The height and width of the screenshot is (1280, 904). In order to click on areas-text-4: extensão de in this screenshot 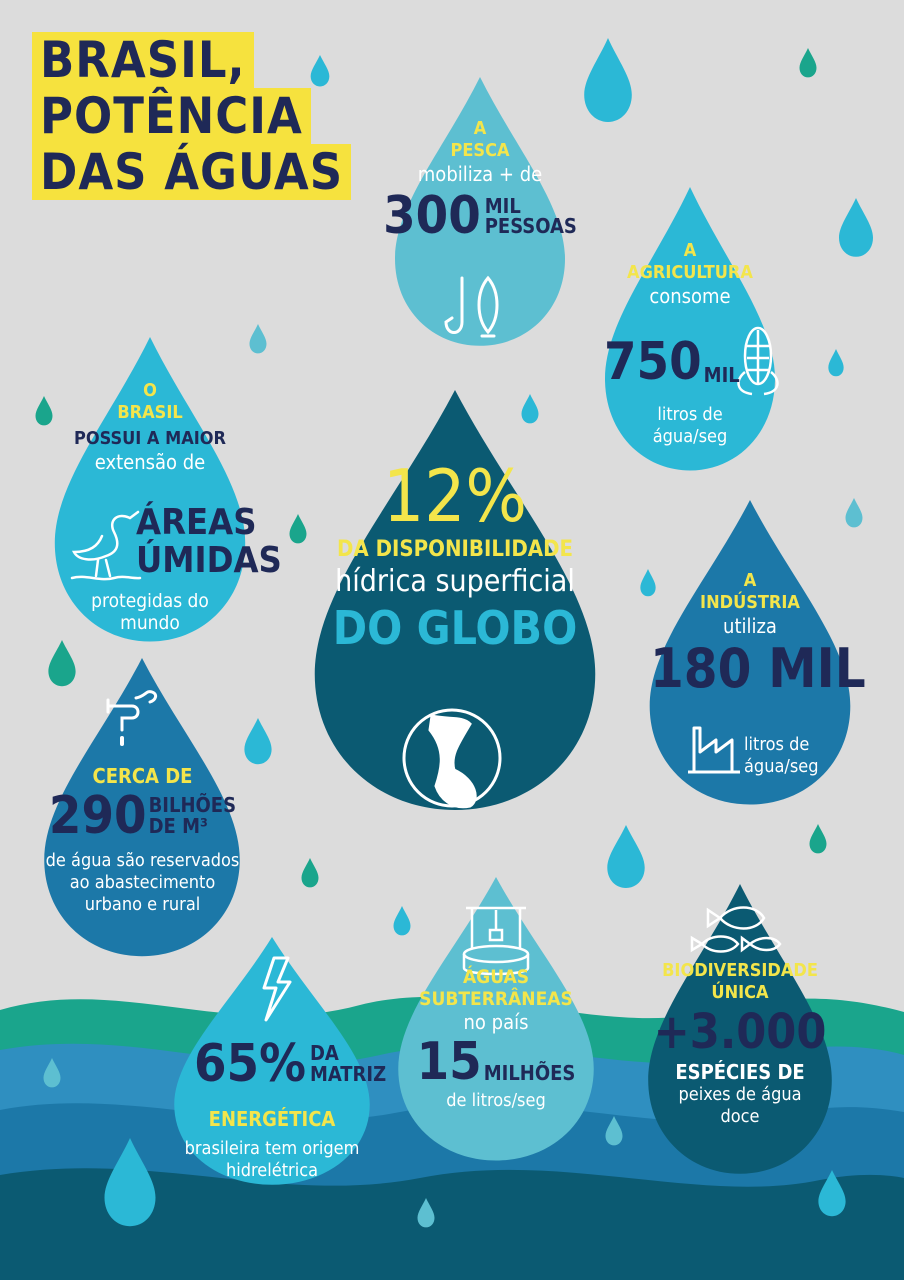, I will do `click(150, 462)`.